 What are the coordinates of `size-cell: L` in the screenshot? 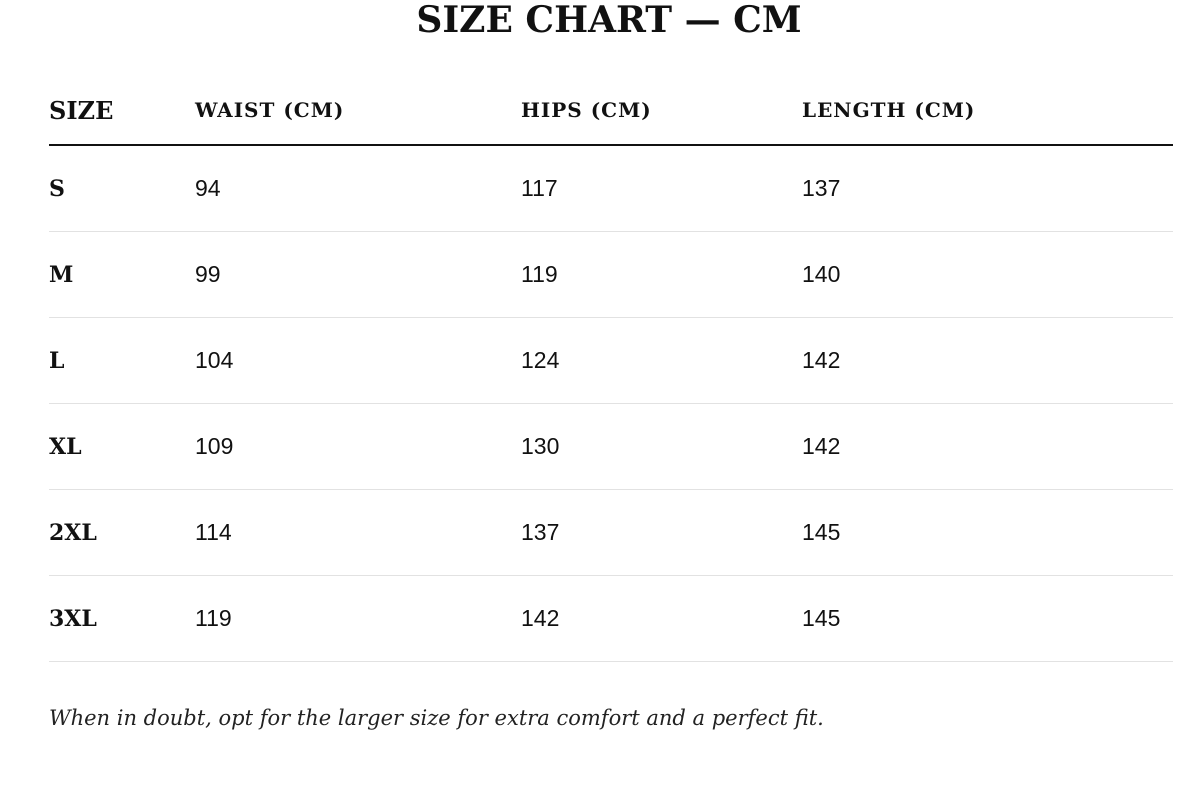 It's located at (122, 360).